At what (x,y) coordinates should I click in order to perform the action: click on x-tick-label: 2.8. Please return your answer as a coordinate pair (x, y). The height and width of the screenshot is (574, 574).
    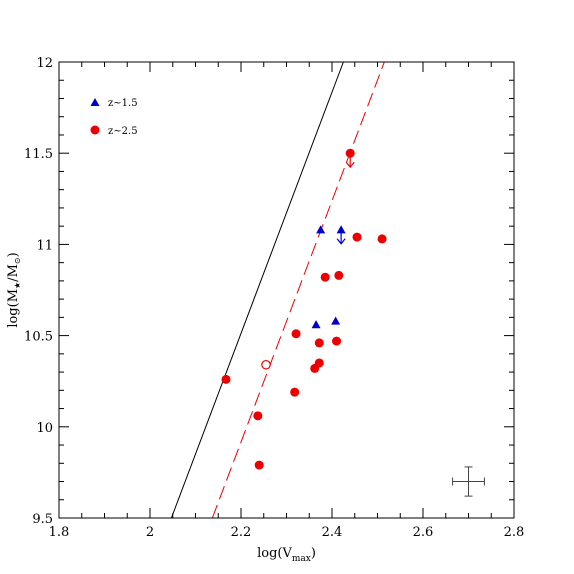
    Looking at the image, I should click on (514, 532).